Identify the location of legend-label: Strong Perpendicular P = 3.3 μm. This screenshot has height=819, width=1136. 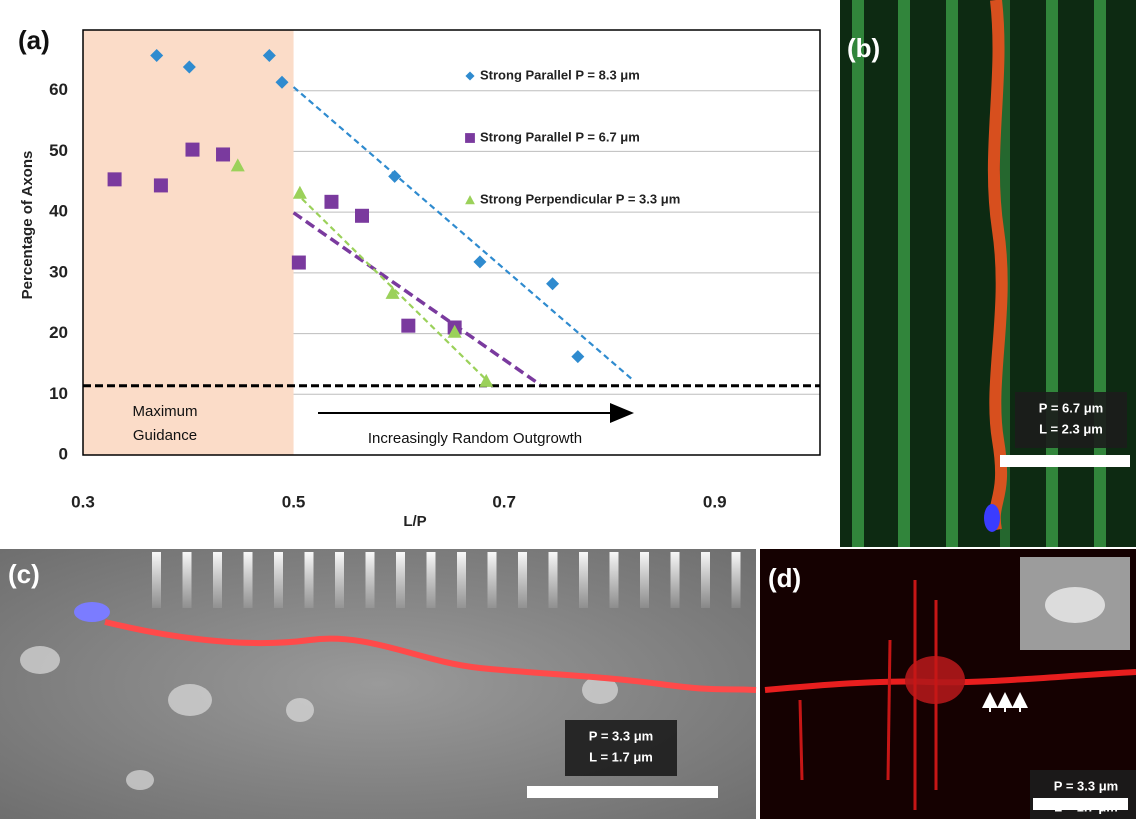
(580, 198).